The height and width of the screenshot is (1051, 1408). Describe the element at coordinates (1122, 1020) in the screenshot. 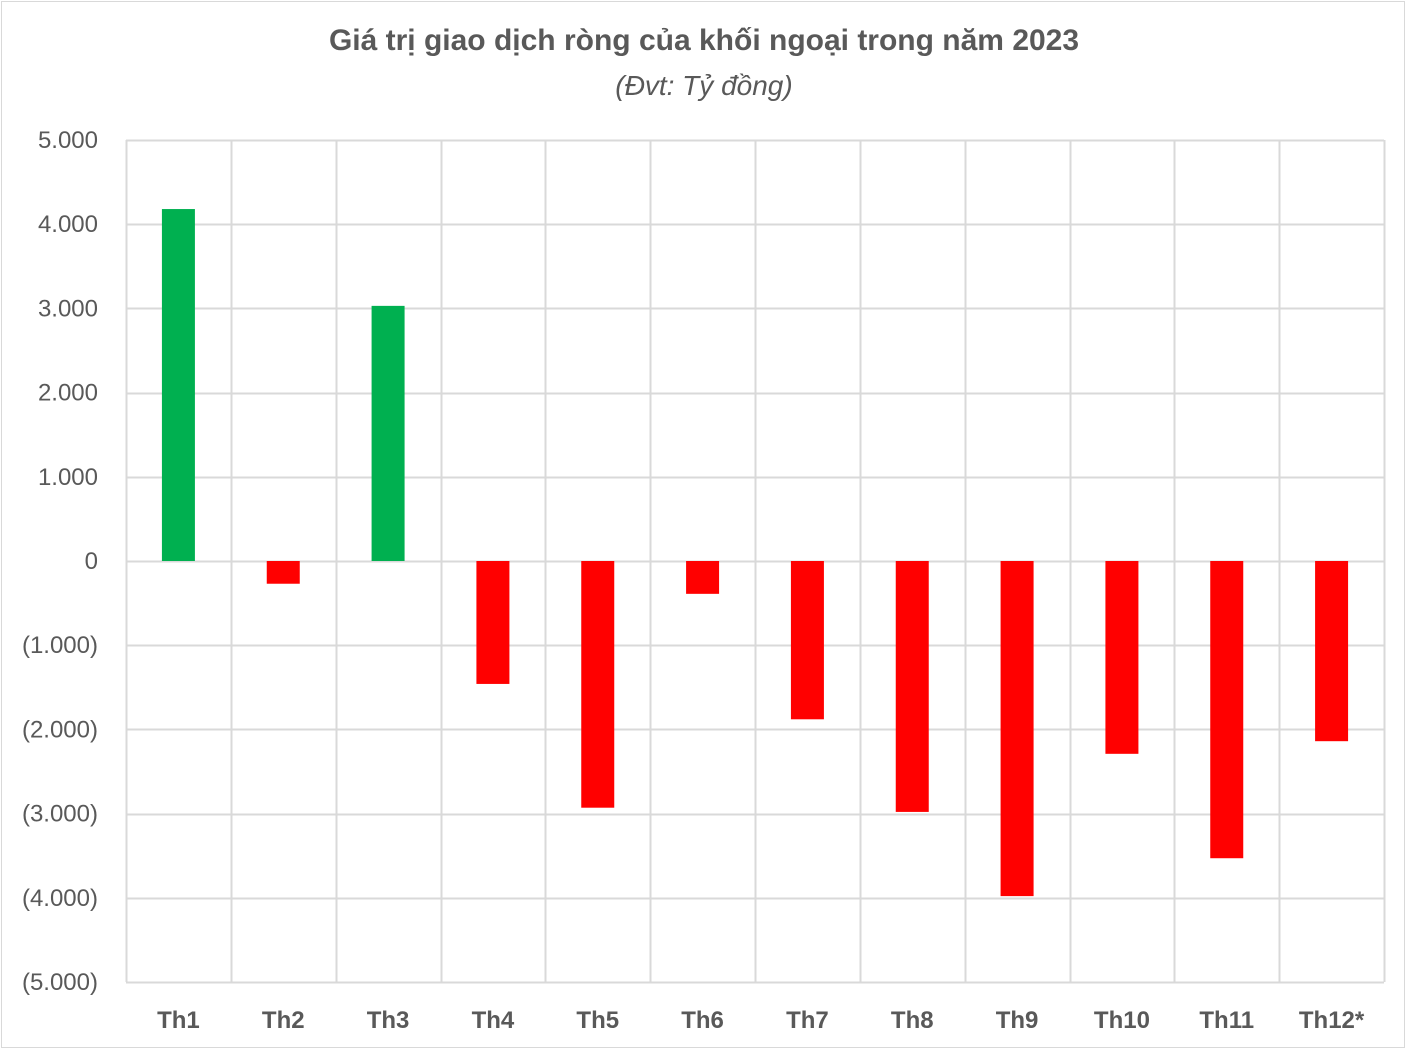

I see `x-tick-label: Th10` at that location.